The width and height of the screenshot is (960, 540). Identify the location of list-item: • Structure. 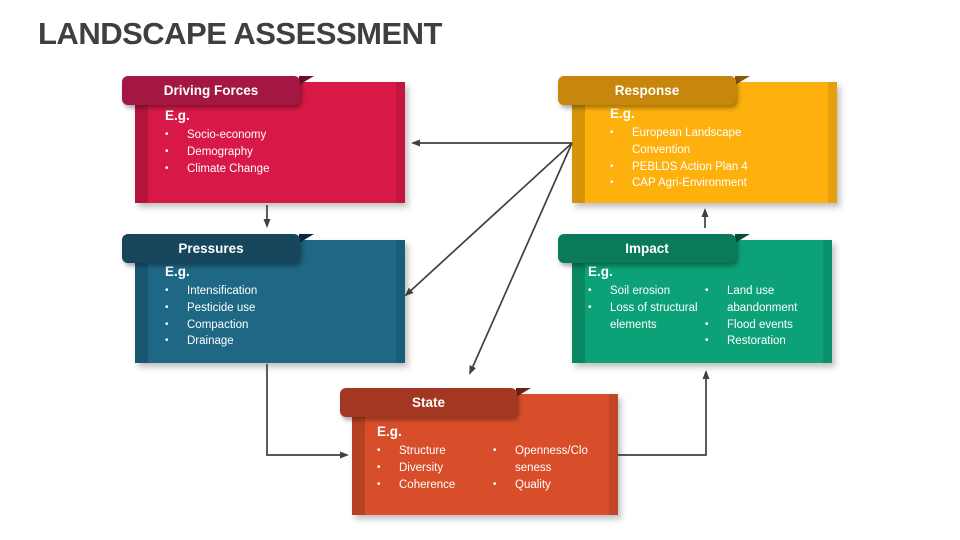
(435, 451).